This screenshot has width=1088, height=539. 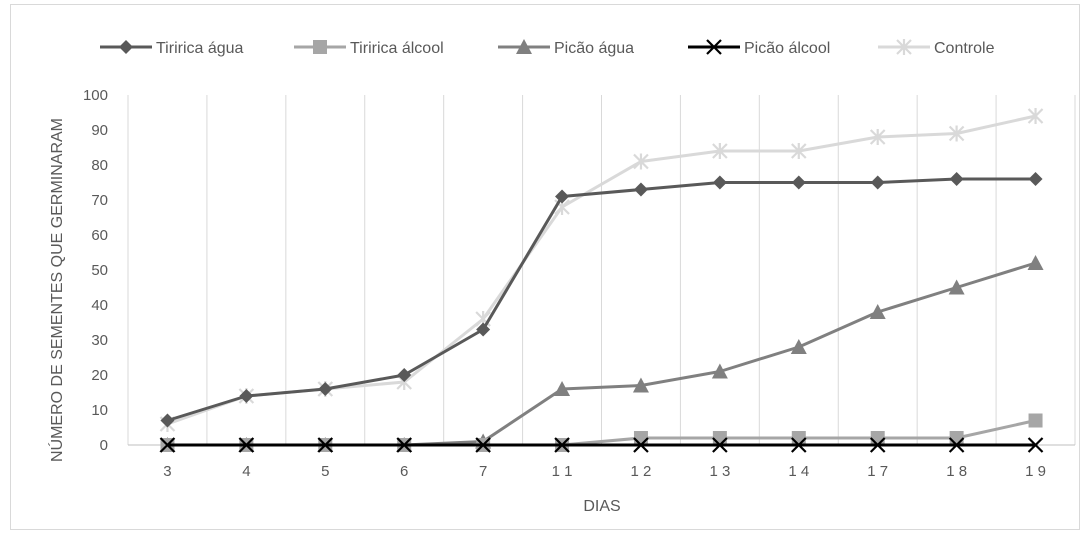 What do you see at coordinates (601, 445) in the screenshot?
I see `series` at bounding box center [601, 445].